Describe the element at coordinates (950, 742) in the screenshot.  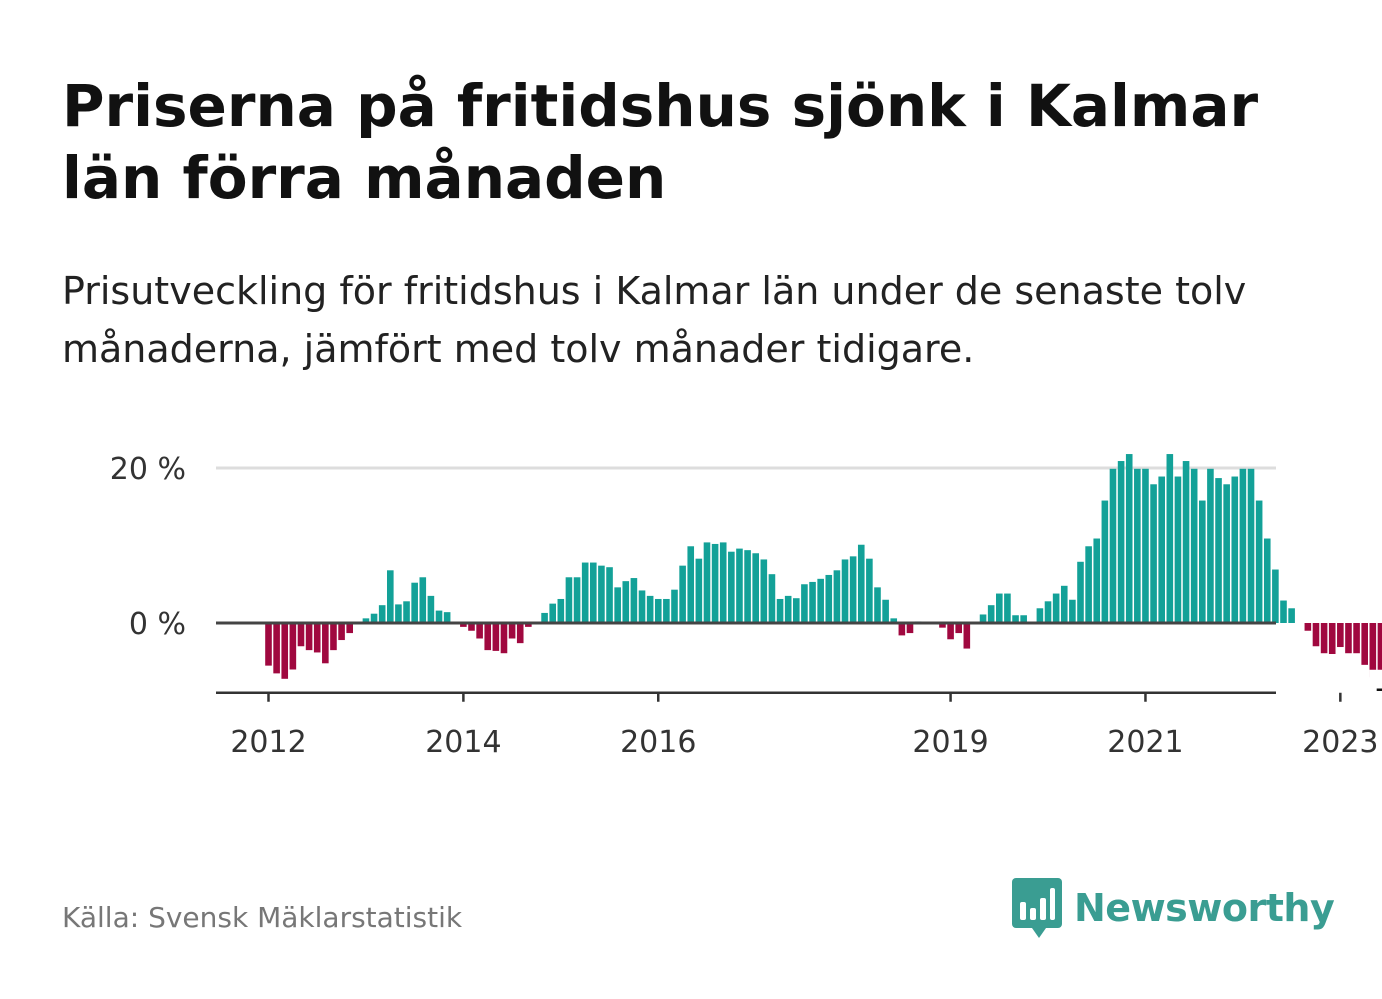
I see `x-tick-label: 2019` at that location.